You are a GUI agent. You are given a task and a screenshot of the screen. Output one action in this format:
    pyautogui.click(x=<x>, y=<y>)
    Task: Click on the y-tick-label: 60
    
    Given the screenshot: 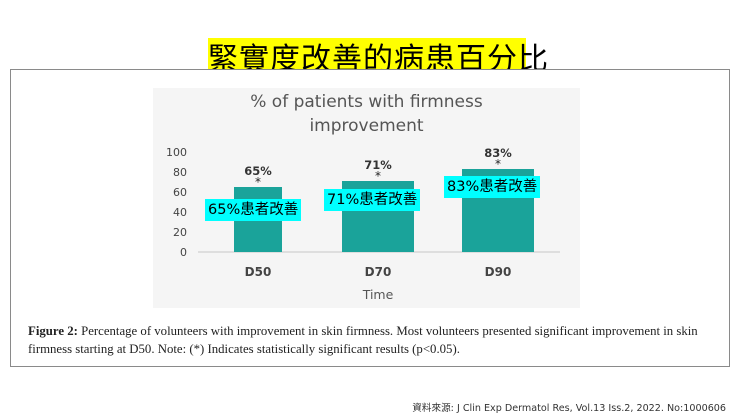 What is the action you would take?
    pyautogui.click(x=180, y=192)
    